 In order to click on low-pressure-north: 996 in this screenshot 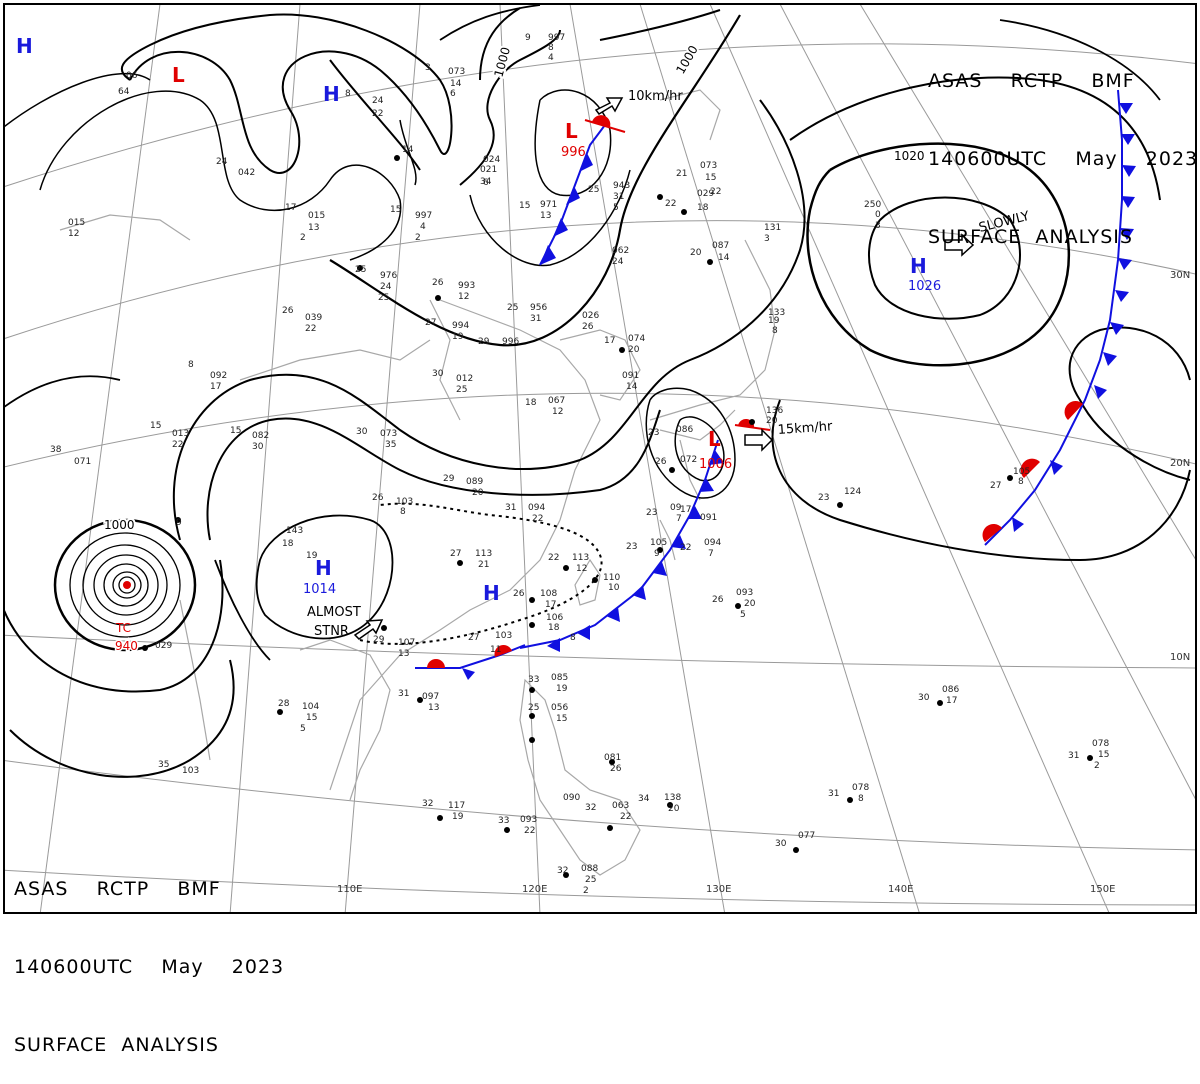, I will do `click(573, 152)`.